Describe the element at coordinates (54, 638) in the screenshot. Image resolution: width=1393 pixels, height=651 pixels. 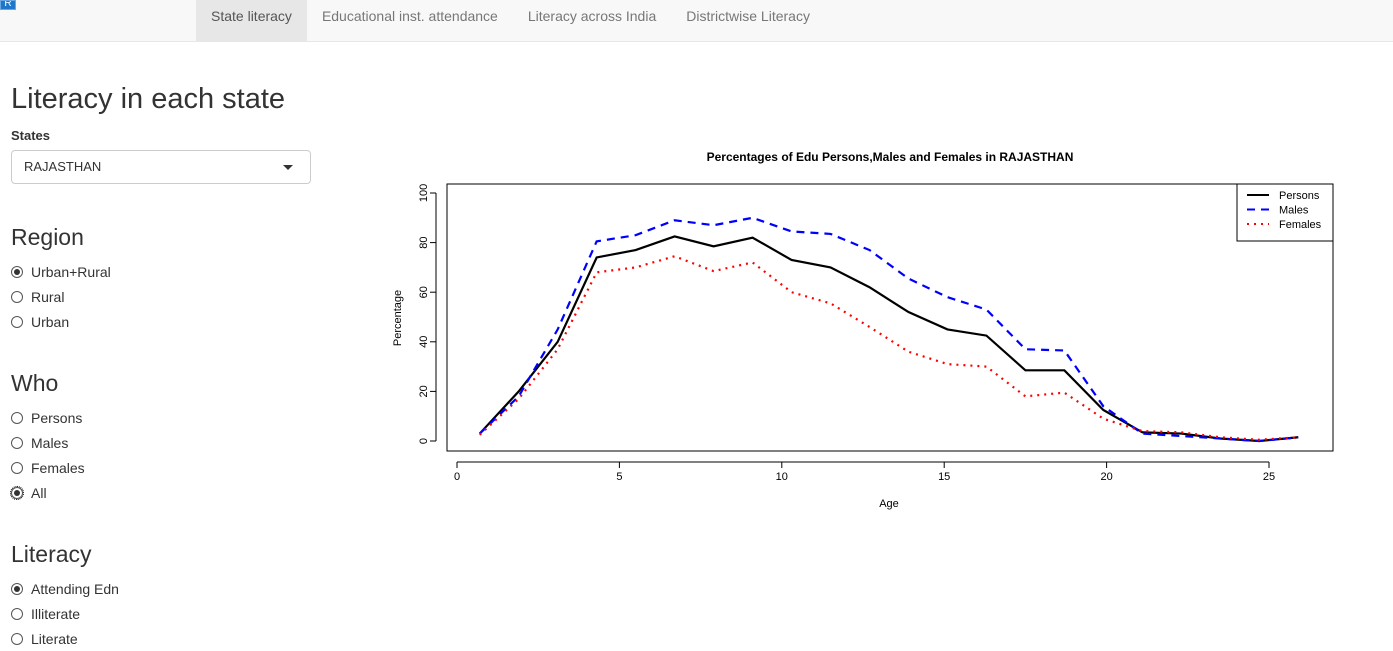
I see `radio-label: Literate` at that location.